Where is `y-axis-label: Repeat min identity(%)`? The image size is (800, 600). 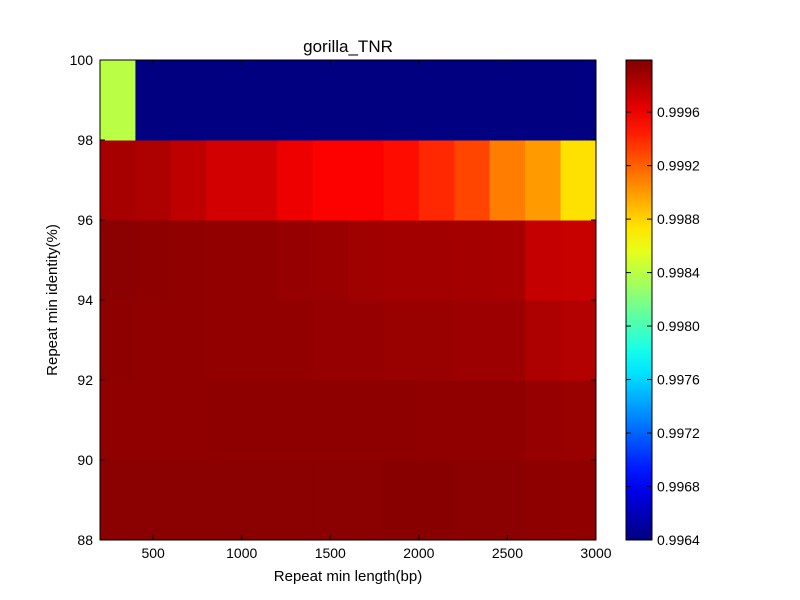
y-axis-label: Repeat min identity(%) is located at coordinates (52, 300).